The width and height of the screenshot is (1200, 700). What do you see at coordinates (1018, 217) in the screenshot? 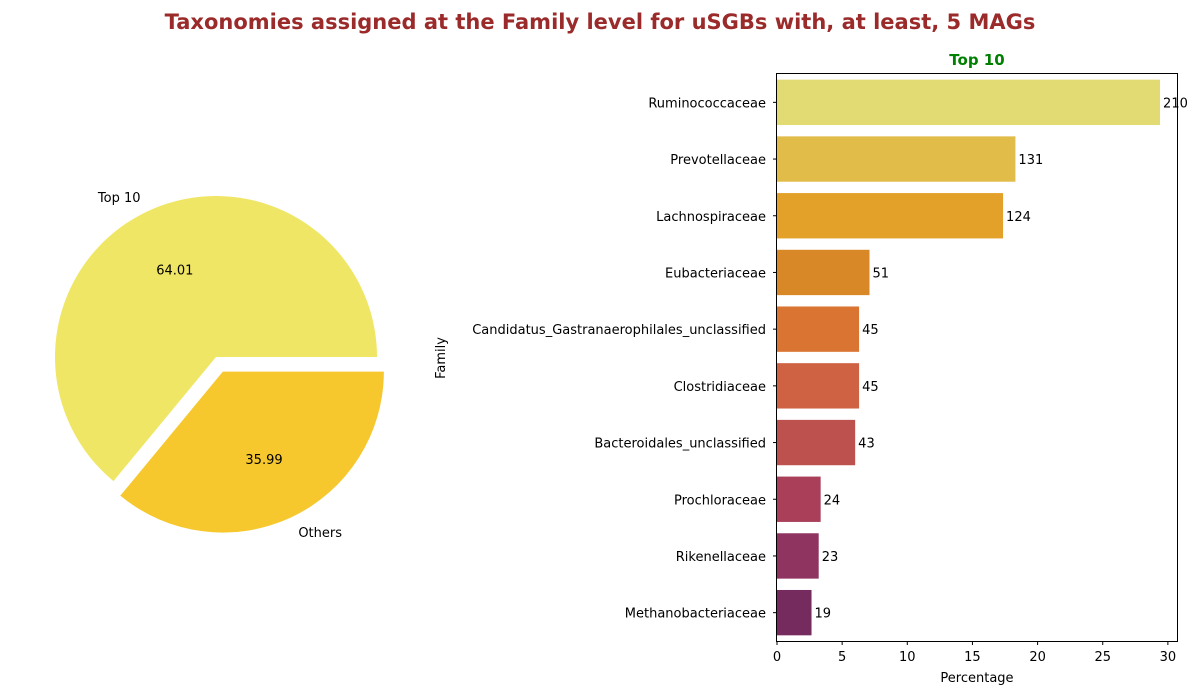
I see `bar-value-lachnospiraceae: 124` at bounding box center [1018, 217].